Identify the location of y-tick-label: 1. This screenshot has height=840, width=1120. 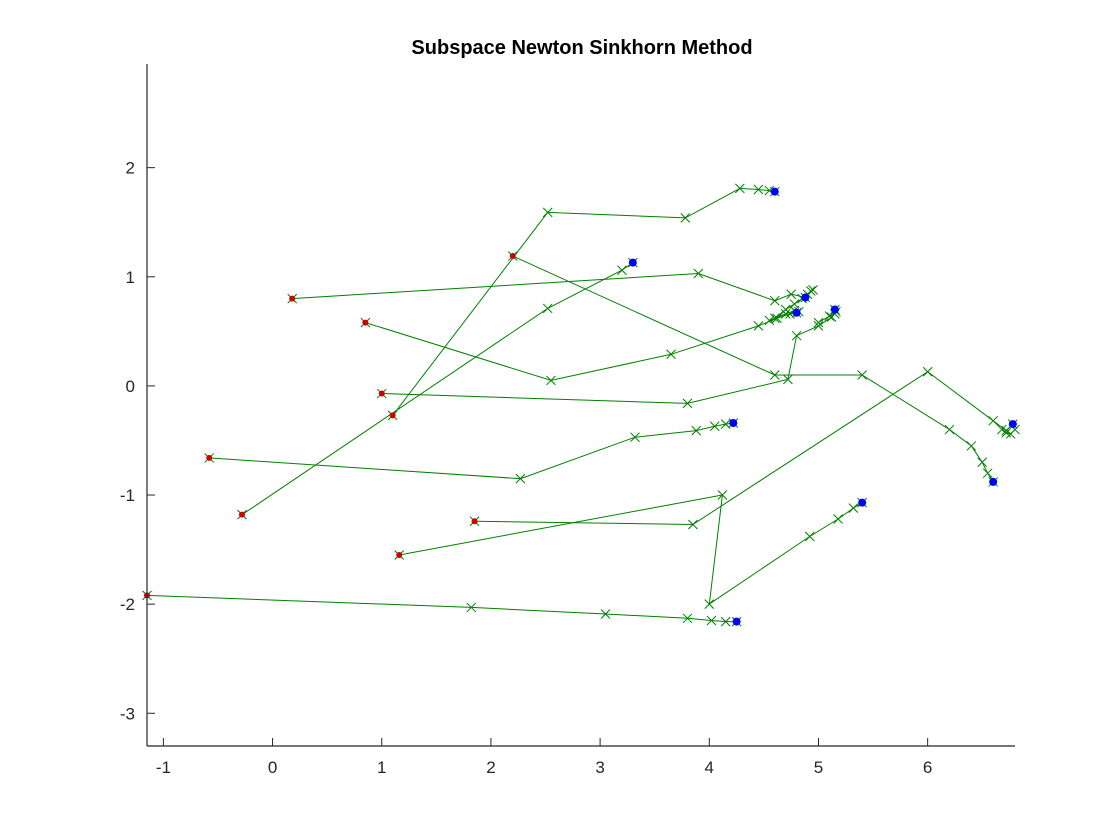
(130, 277).